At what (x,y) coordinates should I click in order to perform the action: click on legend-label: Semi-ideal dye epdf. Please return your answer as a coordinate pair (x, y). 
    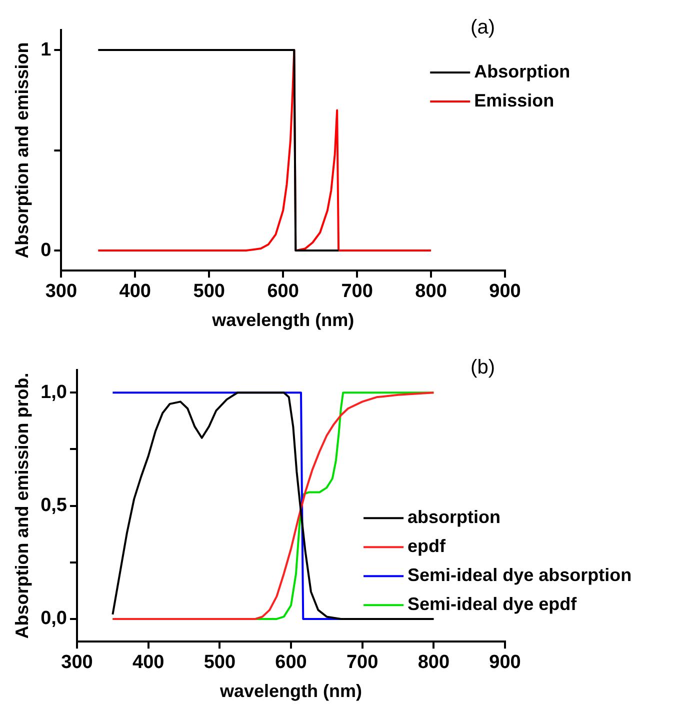
    Looking at the image, I should click on (493, 604).